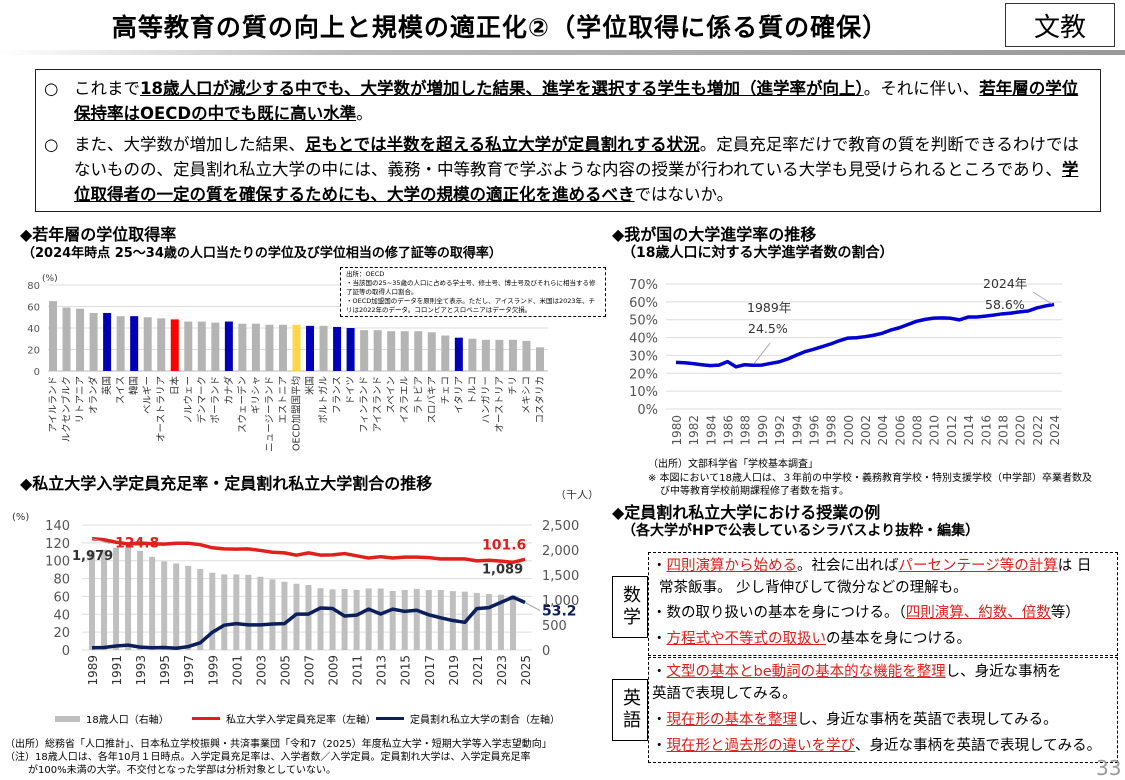  Describe the element at coordinates (935, 430) in the screenshot. I see `x-tick-label: 2010` at that location.